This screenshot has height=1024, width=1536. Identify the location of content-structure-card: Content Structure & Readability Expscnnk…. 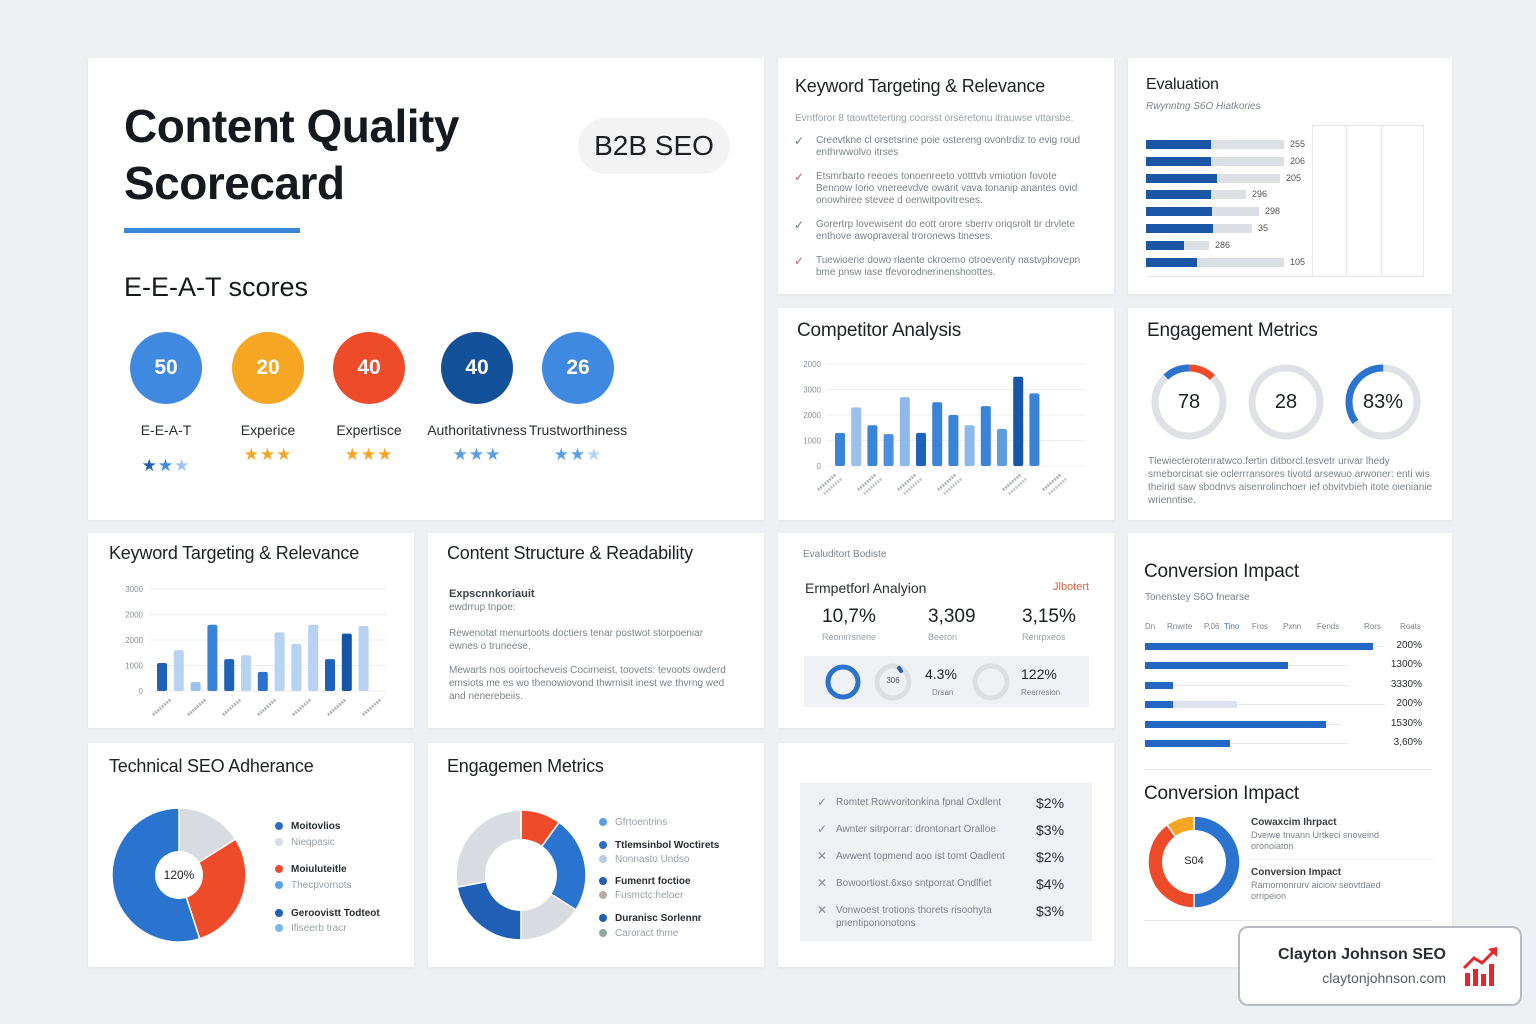
(596, 630).